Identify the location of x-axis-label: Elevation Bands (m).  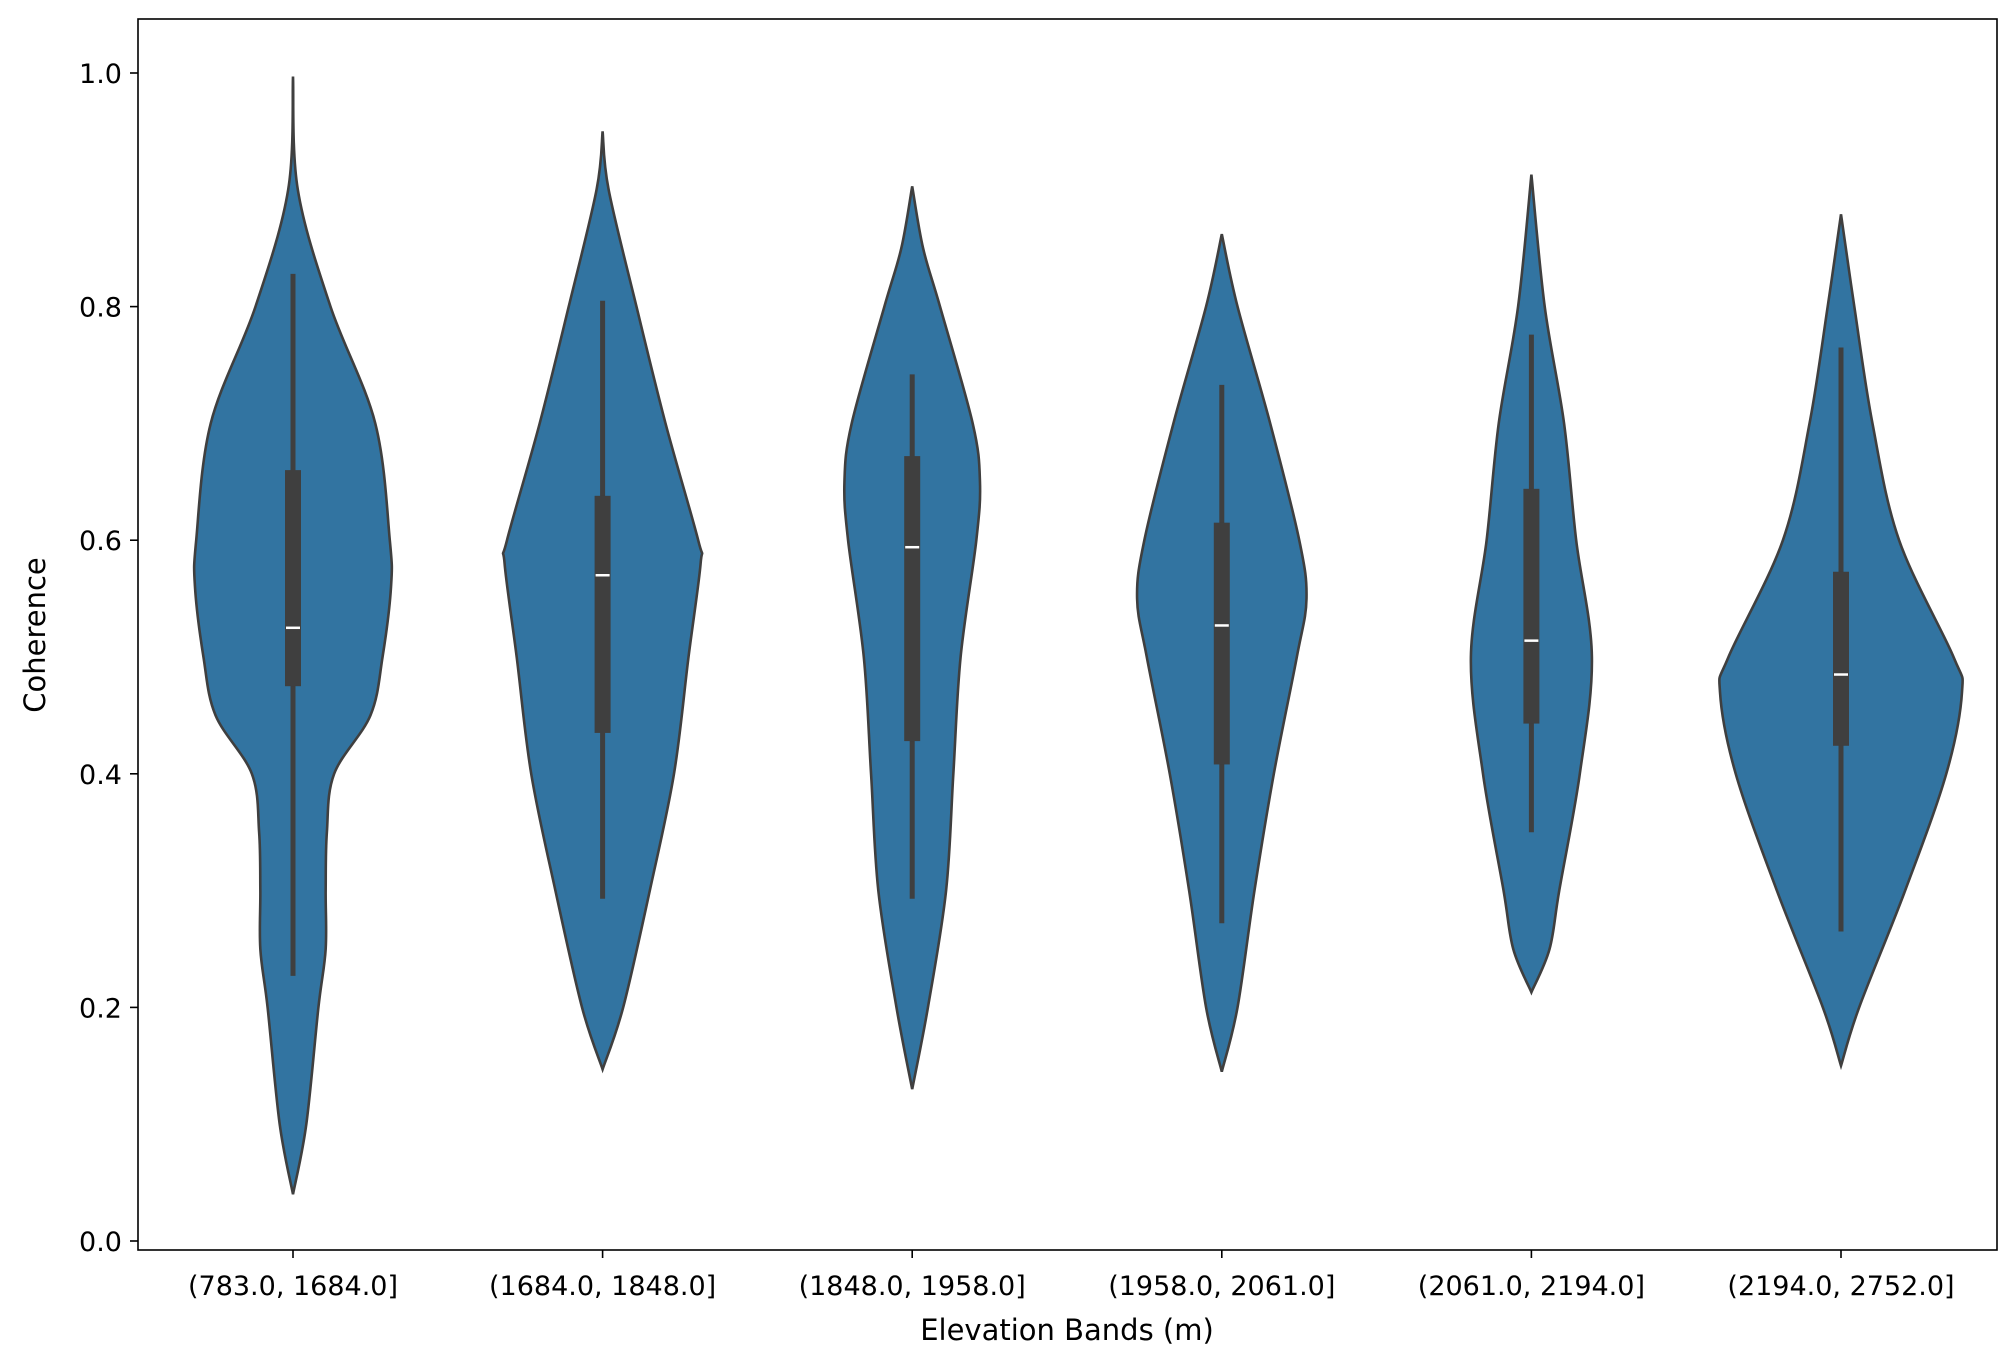
(1067, 1330).